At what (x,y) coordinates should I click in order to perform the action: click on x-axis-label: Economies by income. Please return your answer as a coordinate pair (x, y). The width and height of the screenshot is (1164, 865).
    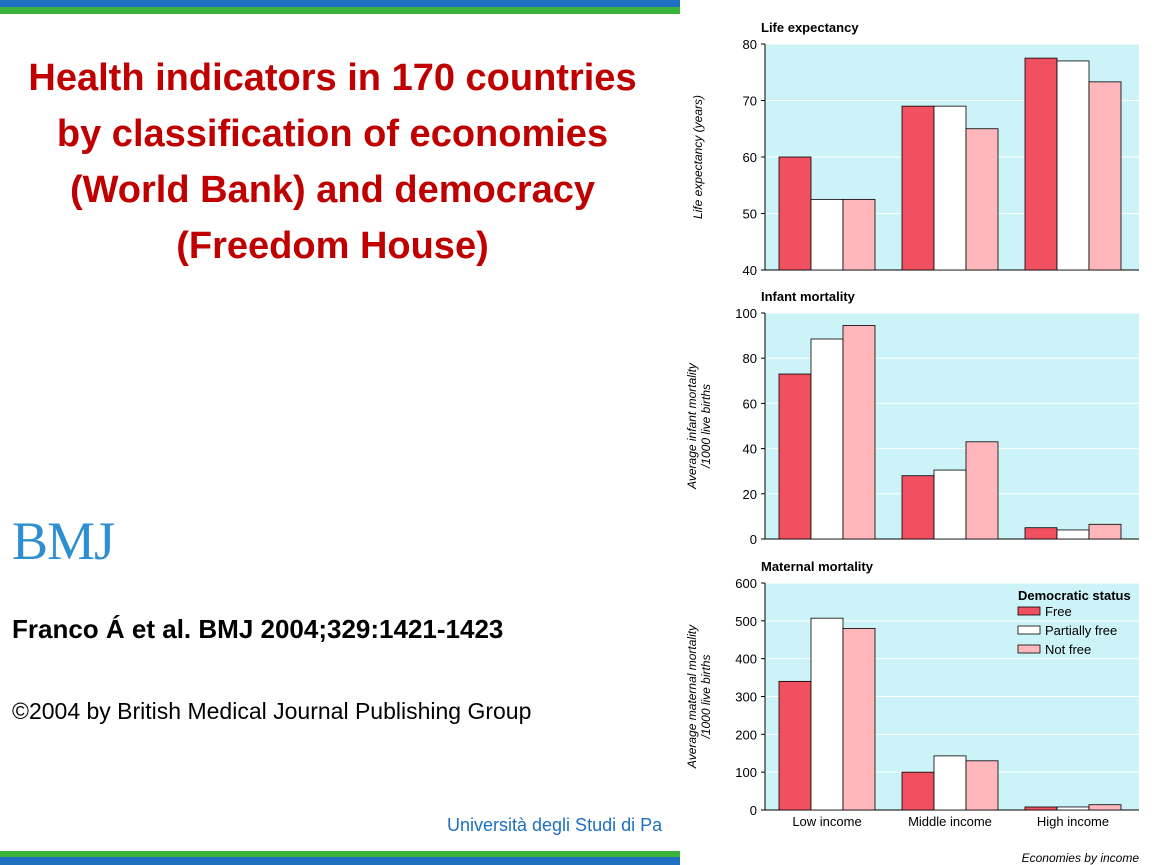
    Looking at the image, I should click on (1081, 858).